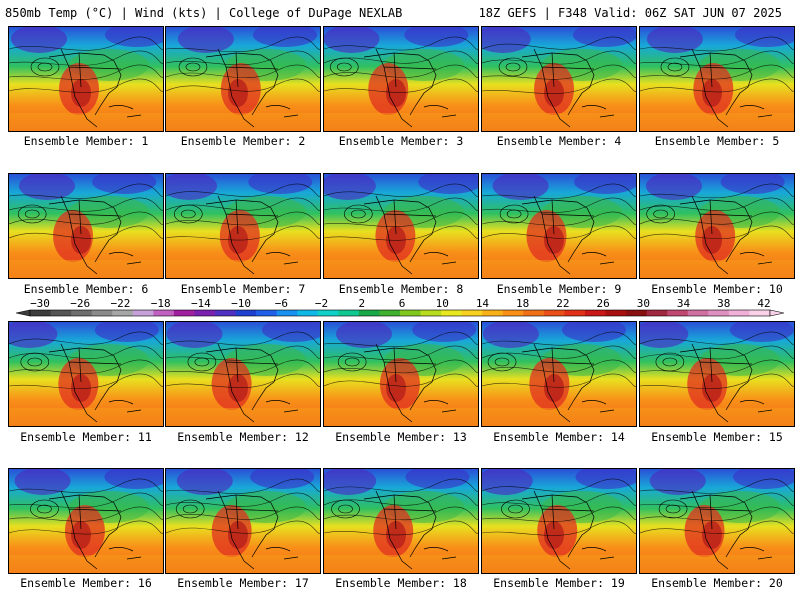  Describe the element at coordinates (243, 289) in the screenshot. I see `ensemble-member-label: Ensemble Member: 7` at that location.